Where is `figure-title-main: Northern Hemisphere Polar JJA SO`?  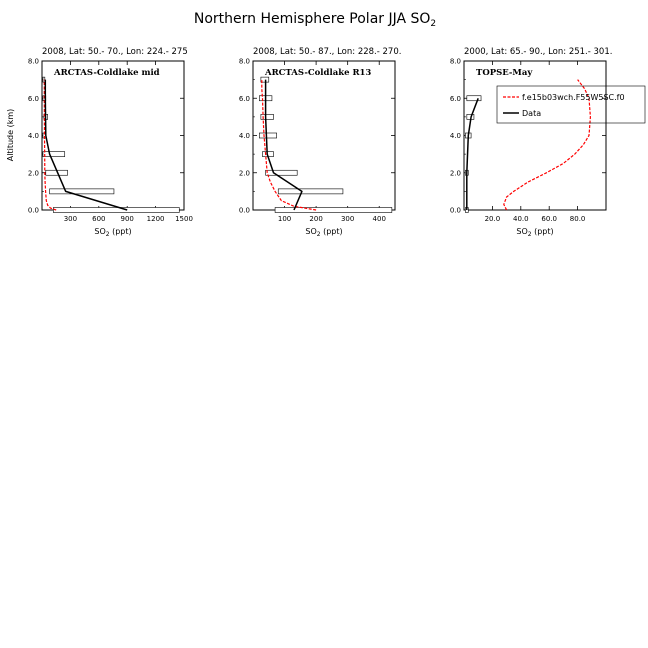 figure-title-main: Northern Hemisphere Polar JJA SO is located at coordinates (312, 19).